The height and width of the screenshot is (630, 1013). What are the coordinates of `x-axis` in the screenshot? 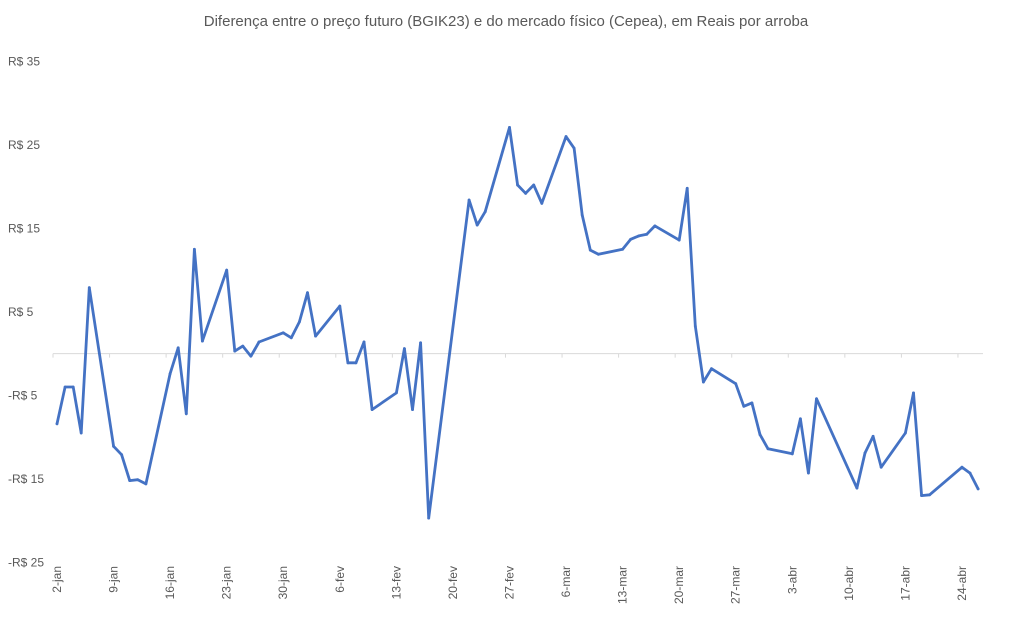 It's located at (517, 355).